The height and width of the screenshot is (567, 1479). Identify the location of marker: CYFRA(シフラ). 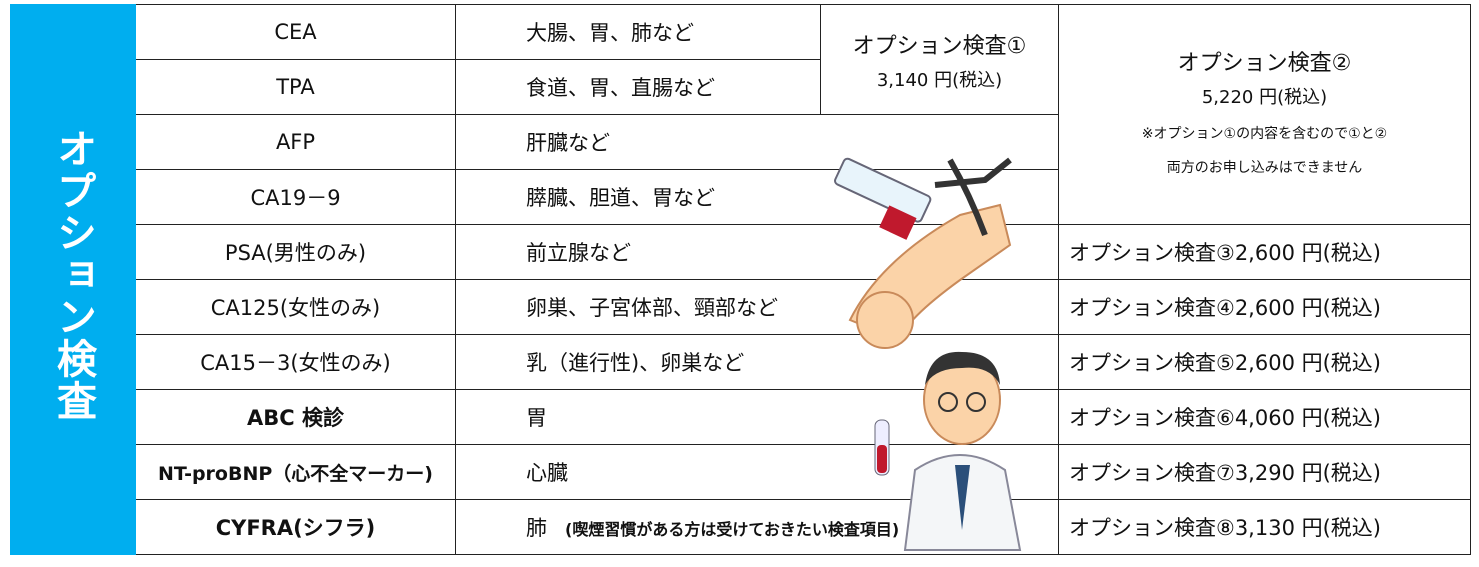
(295, 527).